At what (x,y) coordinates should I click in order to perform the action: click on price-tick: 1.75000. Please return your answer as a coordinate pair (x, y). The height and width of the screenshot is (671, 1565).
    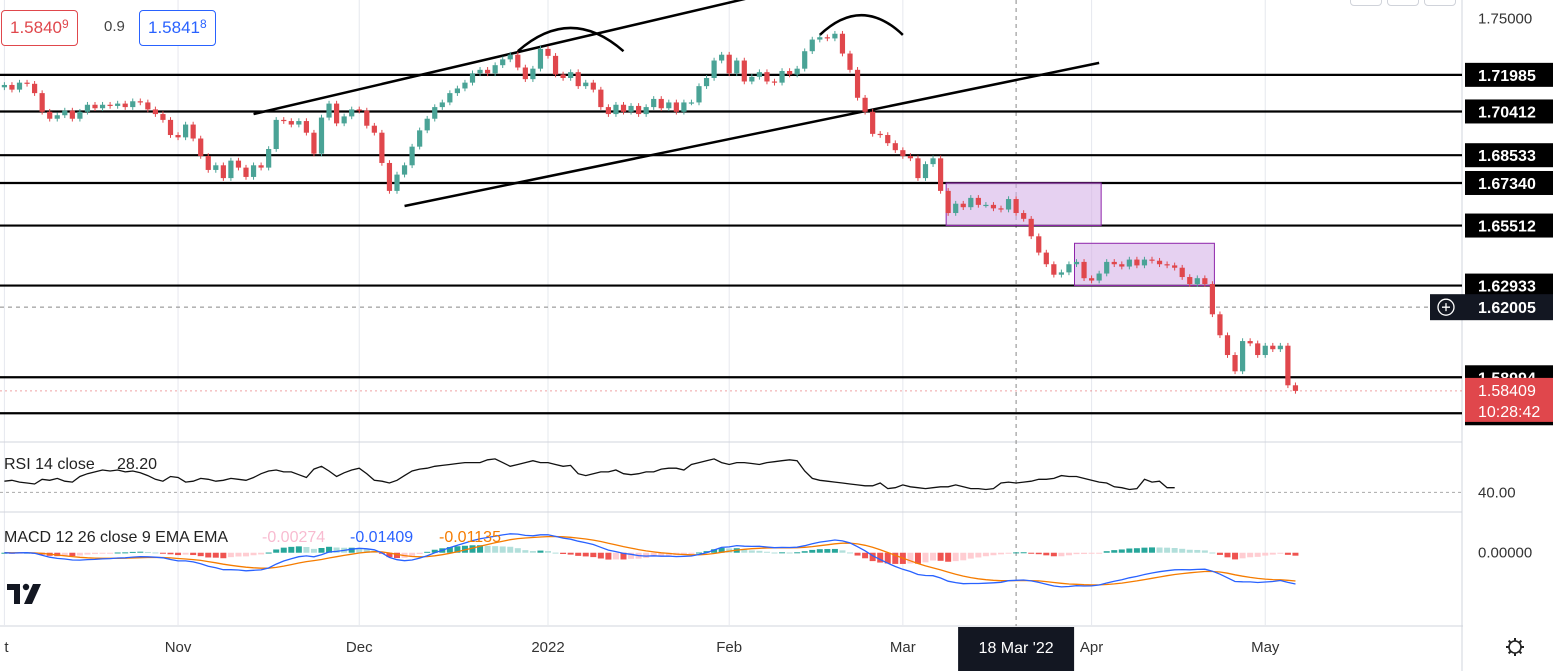
    Looking at the image, I should click on (1505, 19).